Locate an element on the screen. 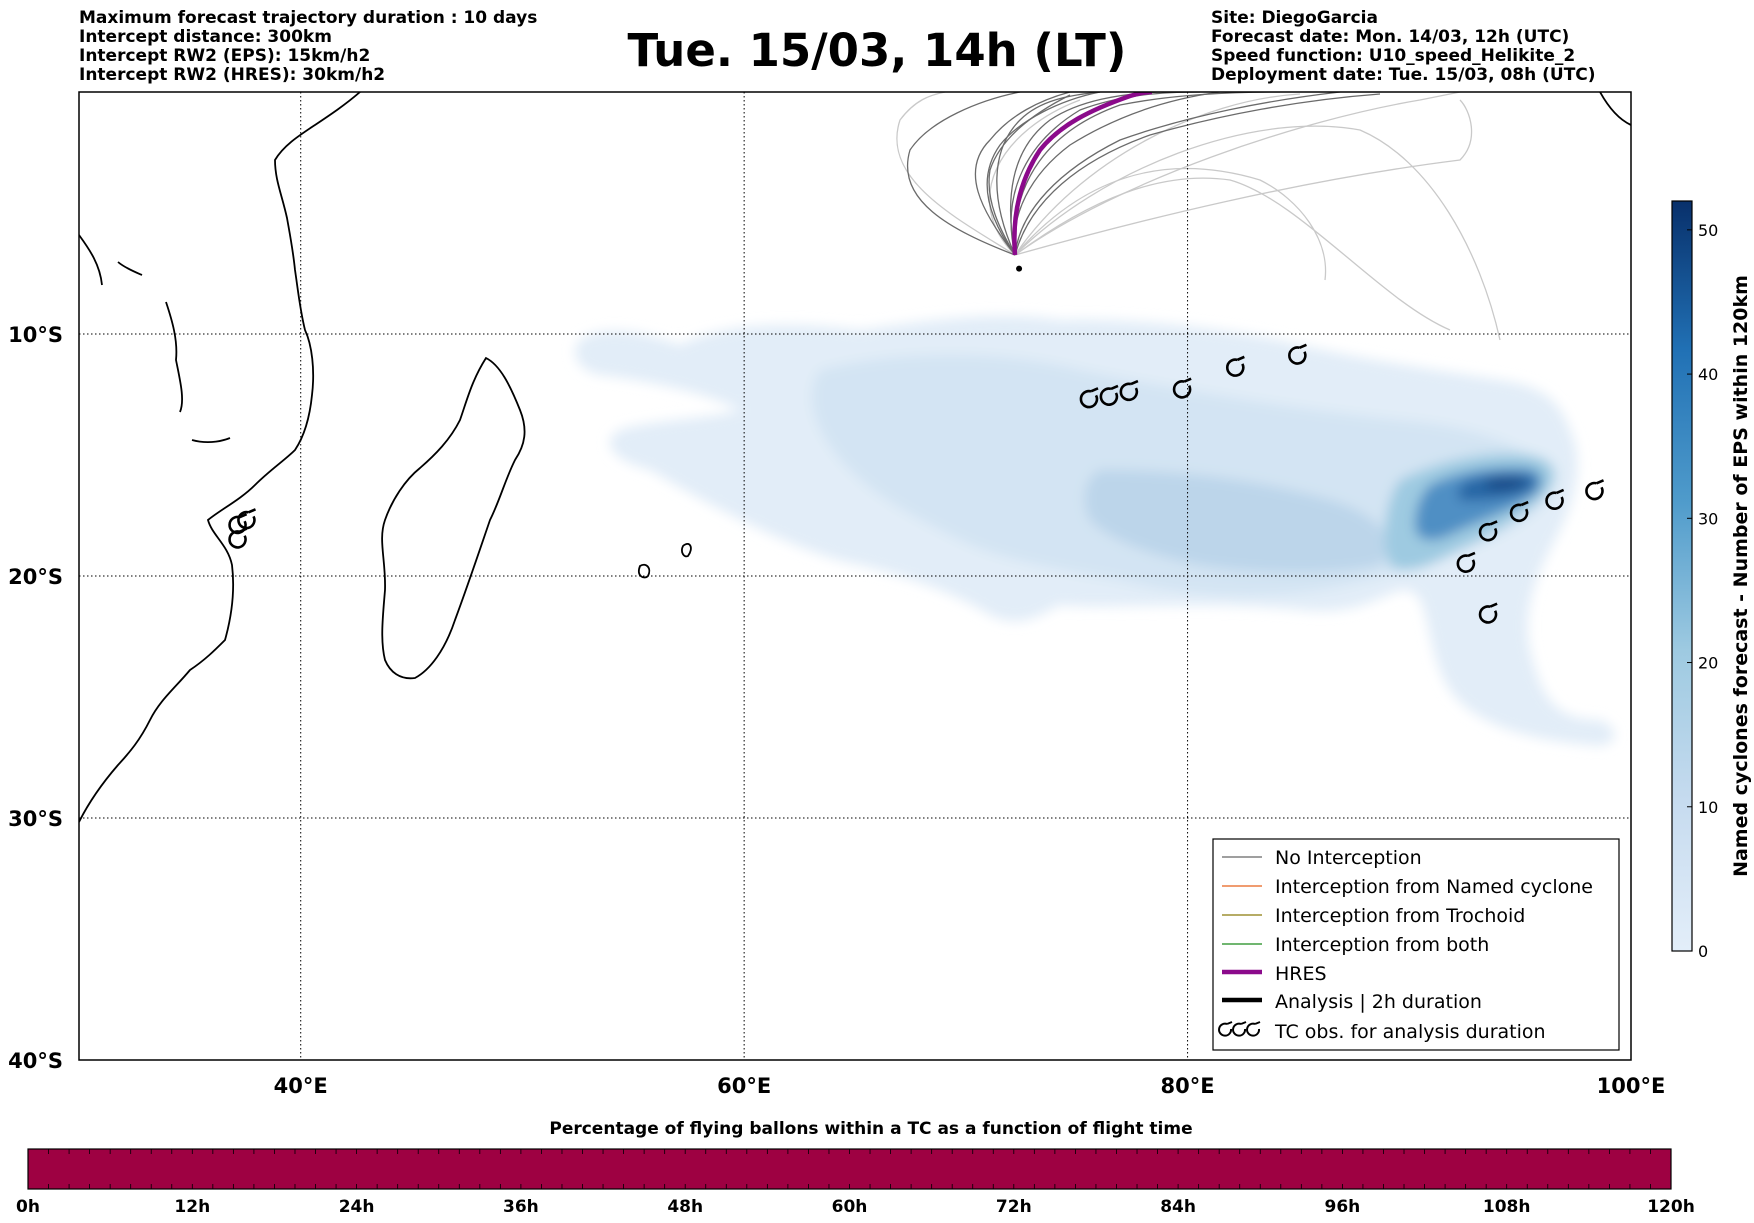  colorbar-tick-label: 10 is located at coordinates (1708, 807).